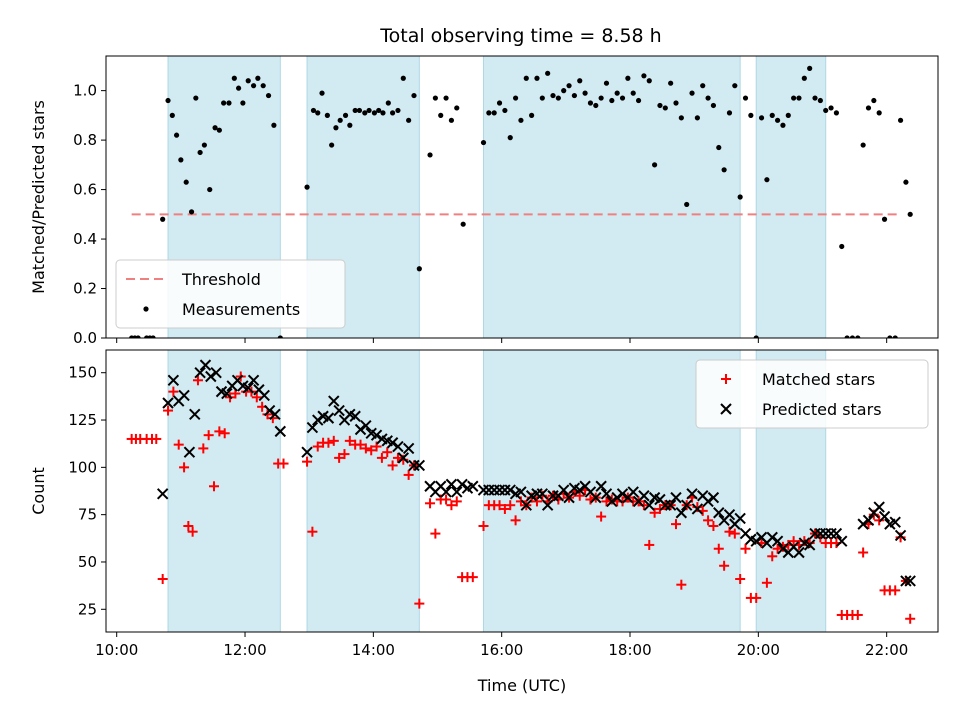 This screenshot has height=720, width=960. What do you see at coordinates (85, 190) in the screenshot?
I see `y-tick-label: 0.6` at bounding box center [85, 190].